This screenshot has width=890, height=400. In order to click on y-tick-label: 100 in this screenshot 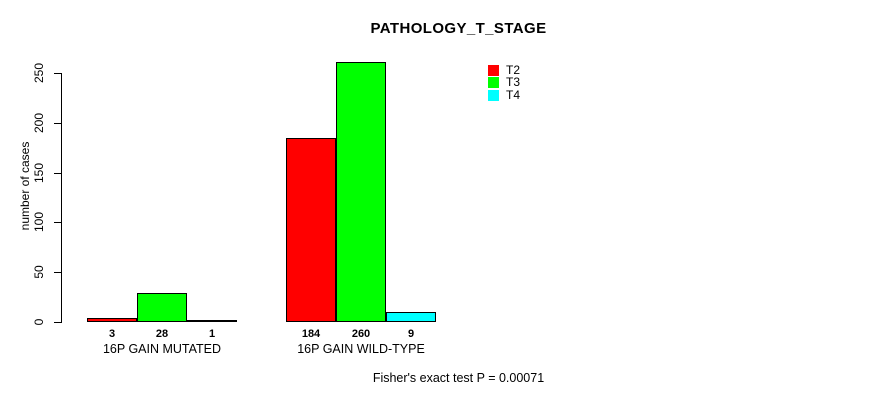, I will do `click(39, 222)`.